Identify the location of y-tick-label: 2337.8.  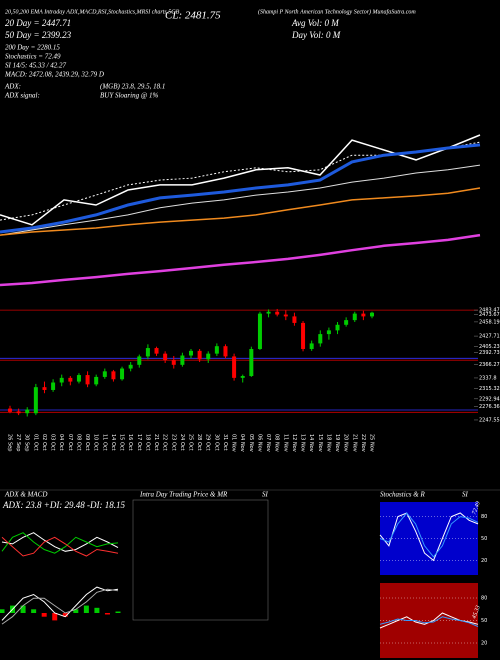
(488, 378).